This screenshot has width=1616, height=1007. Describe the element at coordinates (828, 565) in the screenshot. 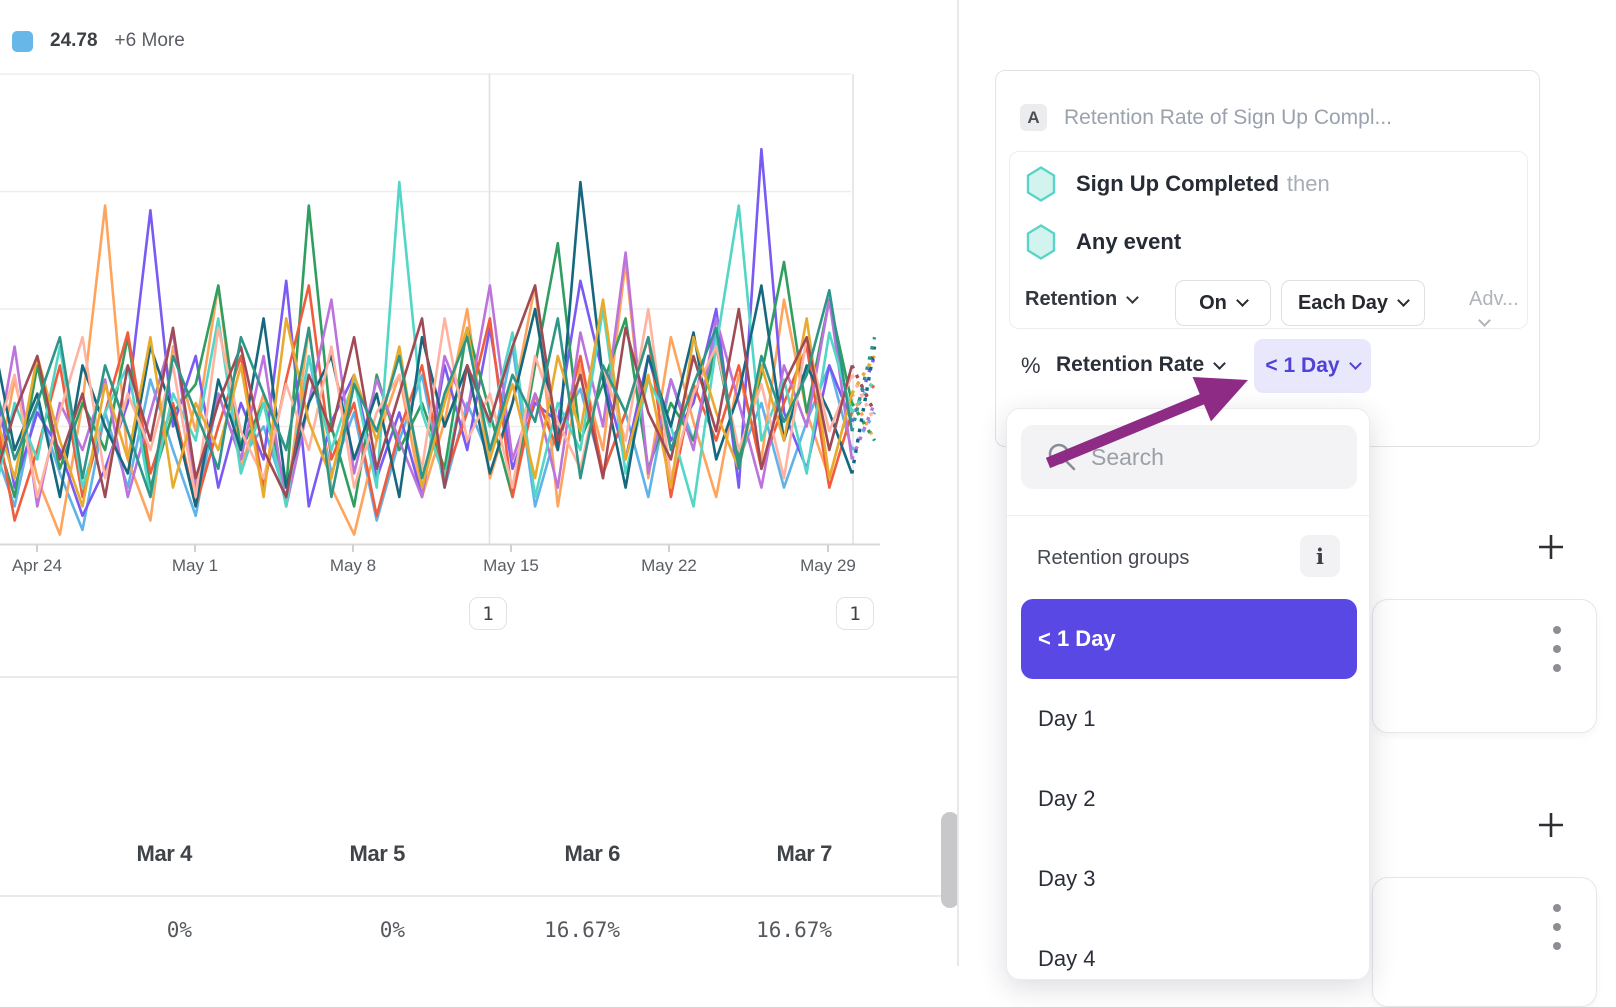

I see `x-axis-label: May 29` at that location.